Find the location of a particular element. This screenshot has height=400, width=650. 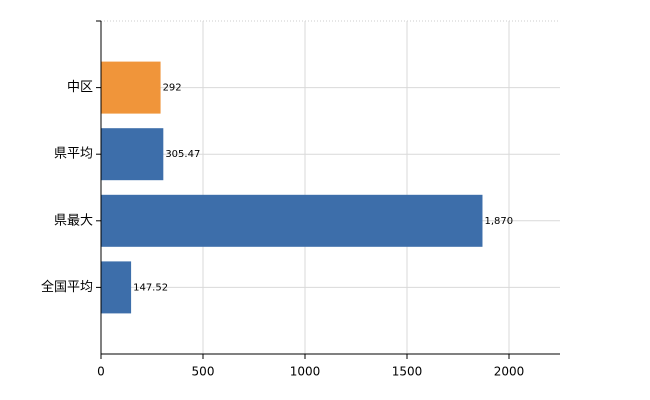

value-label: 1,870 is located at coordinates (498, 221).